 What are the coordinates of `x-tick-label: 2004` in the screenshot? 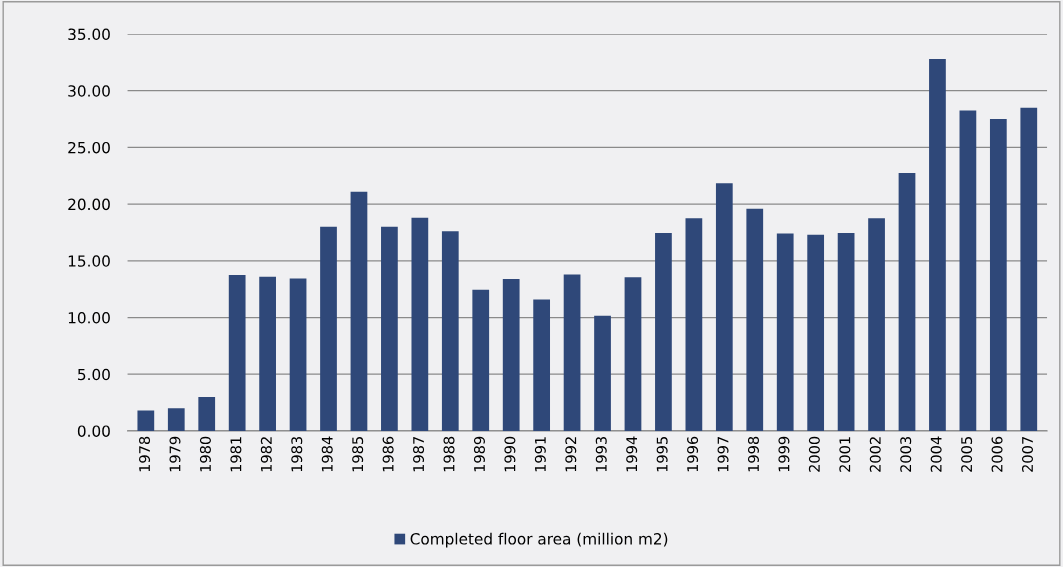 It's located at (936, 454).